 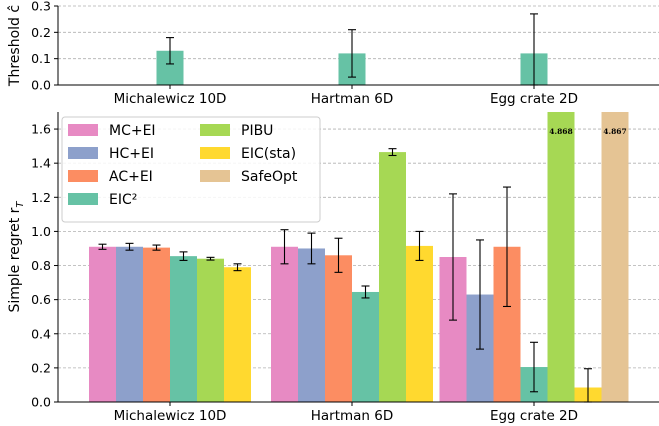 What do you see at coordinates (215, 176) in the screenshot?
I see `legend-swatch-safeopt` at bounding box center [215, 176].